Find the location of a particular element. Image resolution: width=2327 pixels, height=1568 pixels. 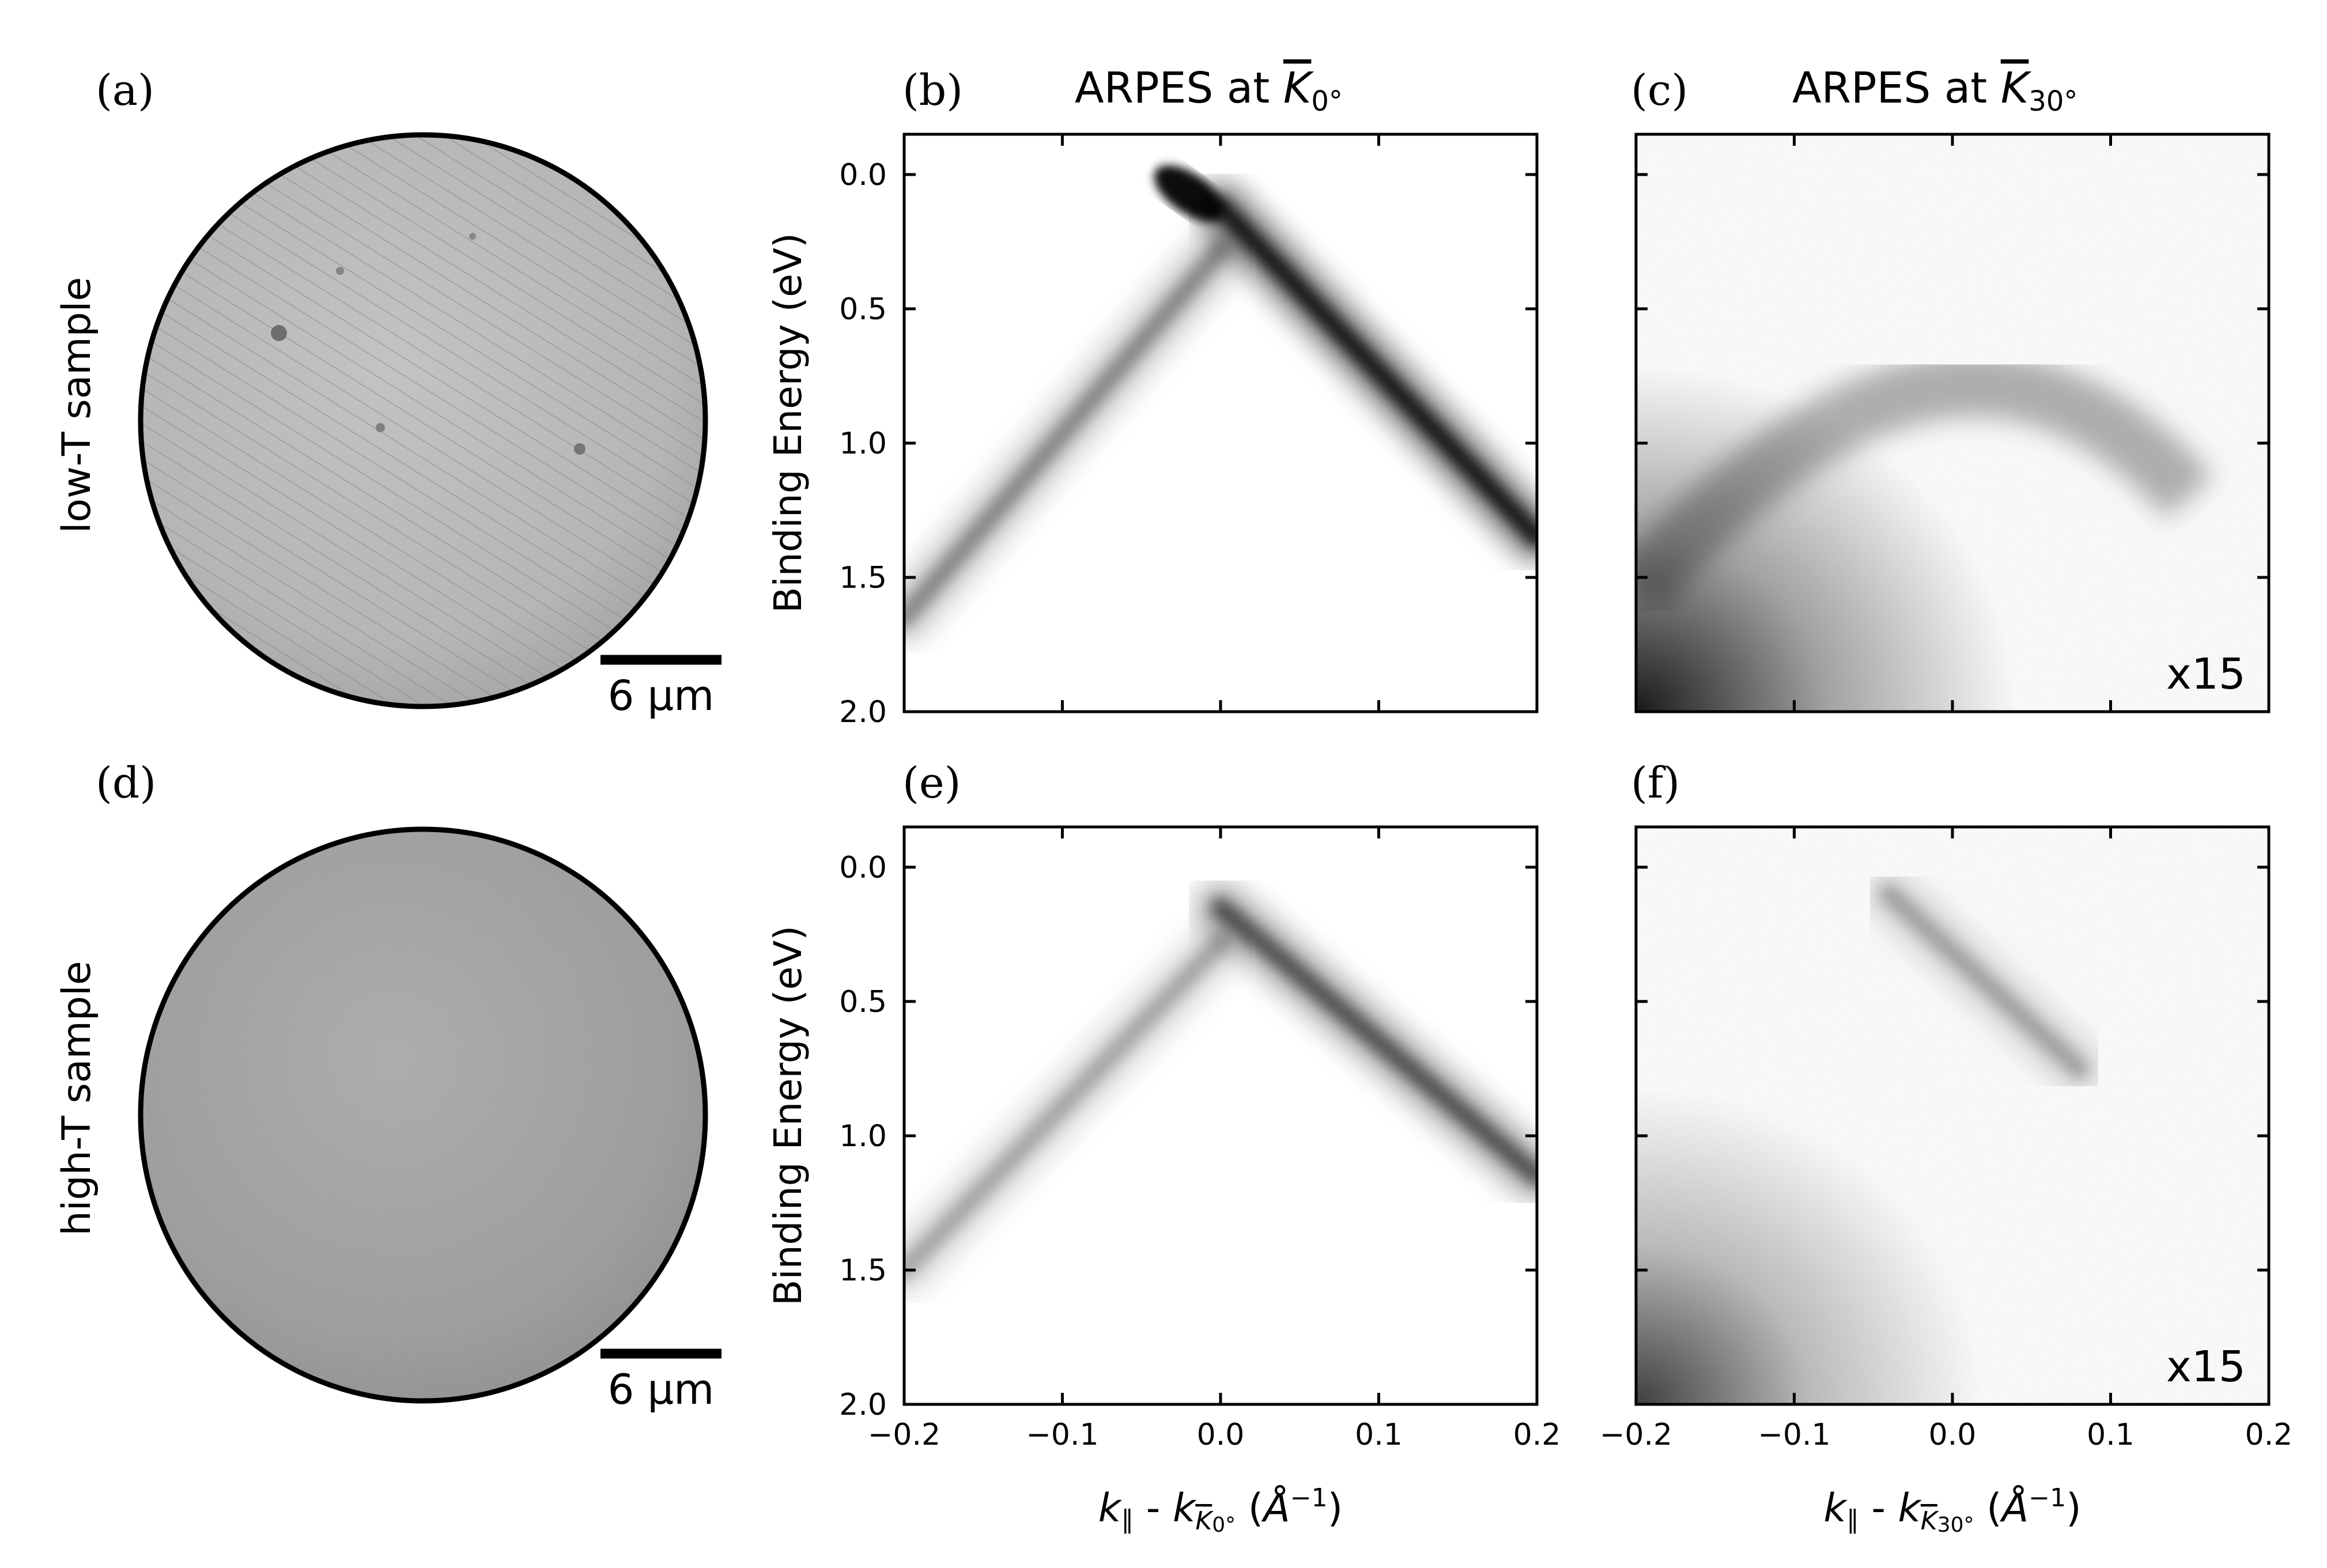

arpes-panel-f: −0.2 −0.1 0.0 0.1 0.2 x15 is located at coordinates (1946, 1138).